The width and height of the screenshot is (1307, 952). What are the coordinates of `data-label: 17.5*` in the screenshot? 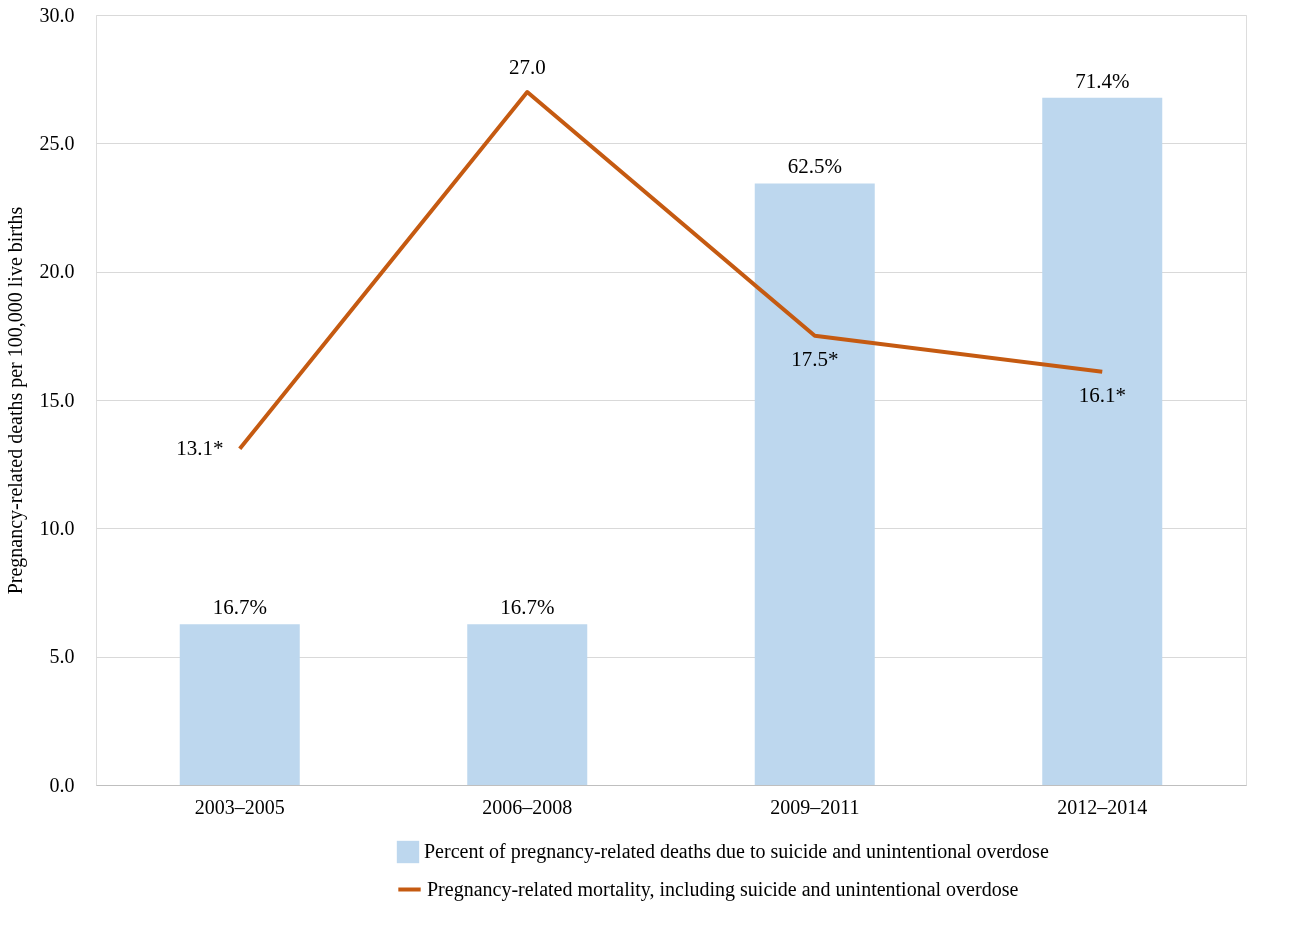 It's located at (815, 358).